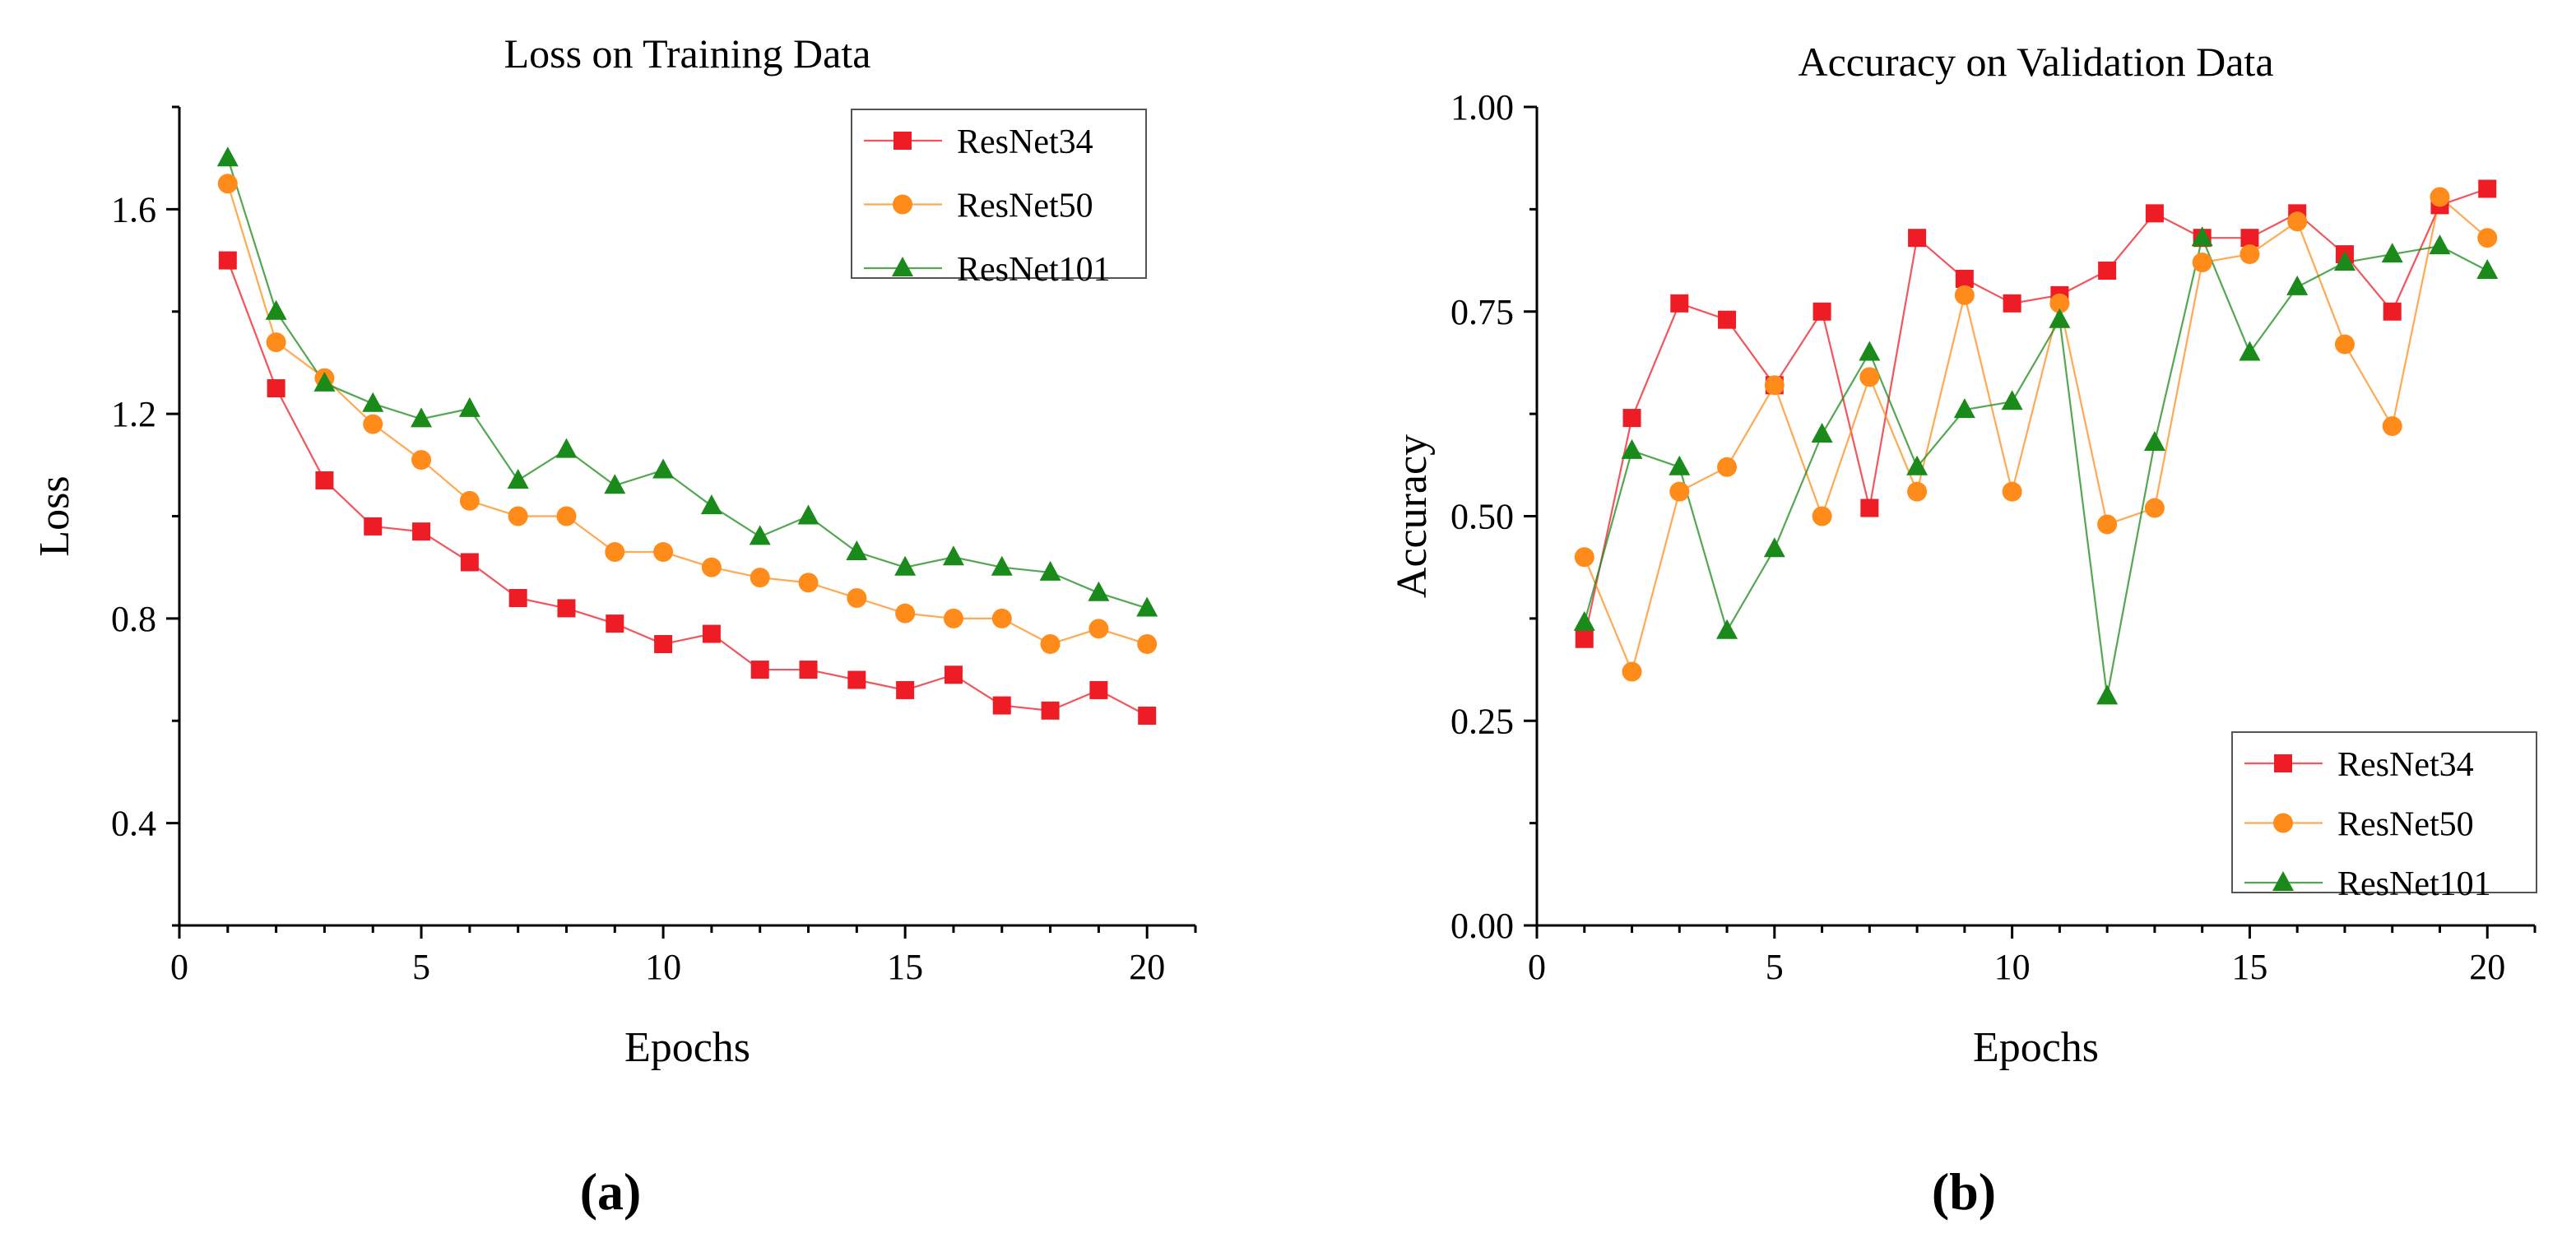  Describe the element at coordinates (1482, 108) in the screenshot. I see `y-tick-label: 1.00` at that location.